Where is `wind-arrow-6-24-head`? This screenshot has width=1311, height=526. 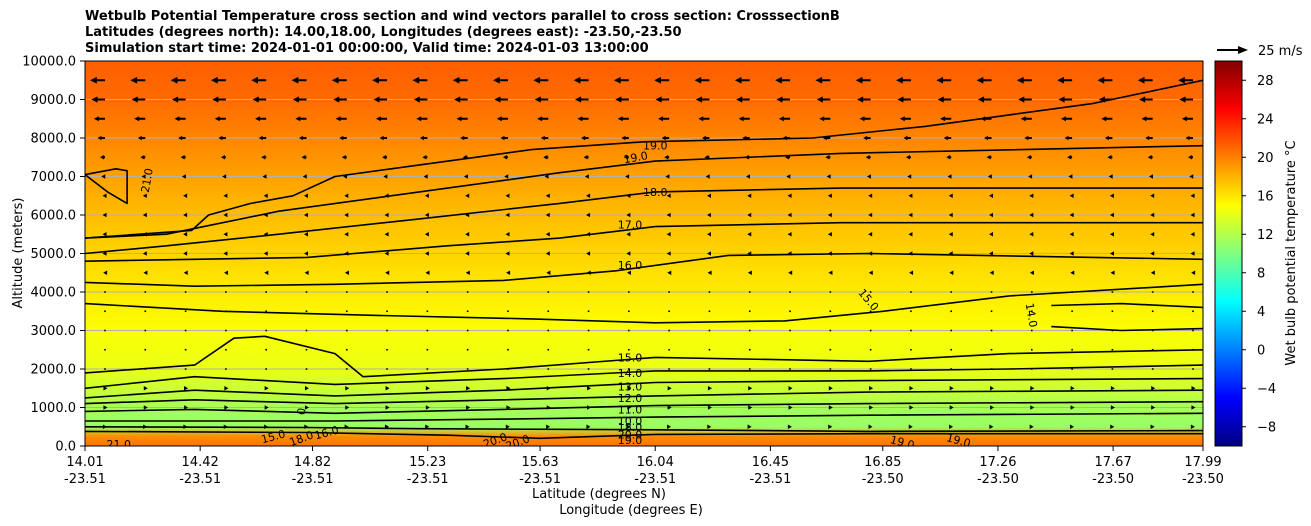 wind-arrow-6-24-head is located at coordinates (1071, 195).